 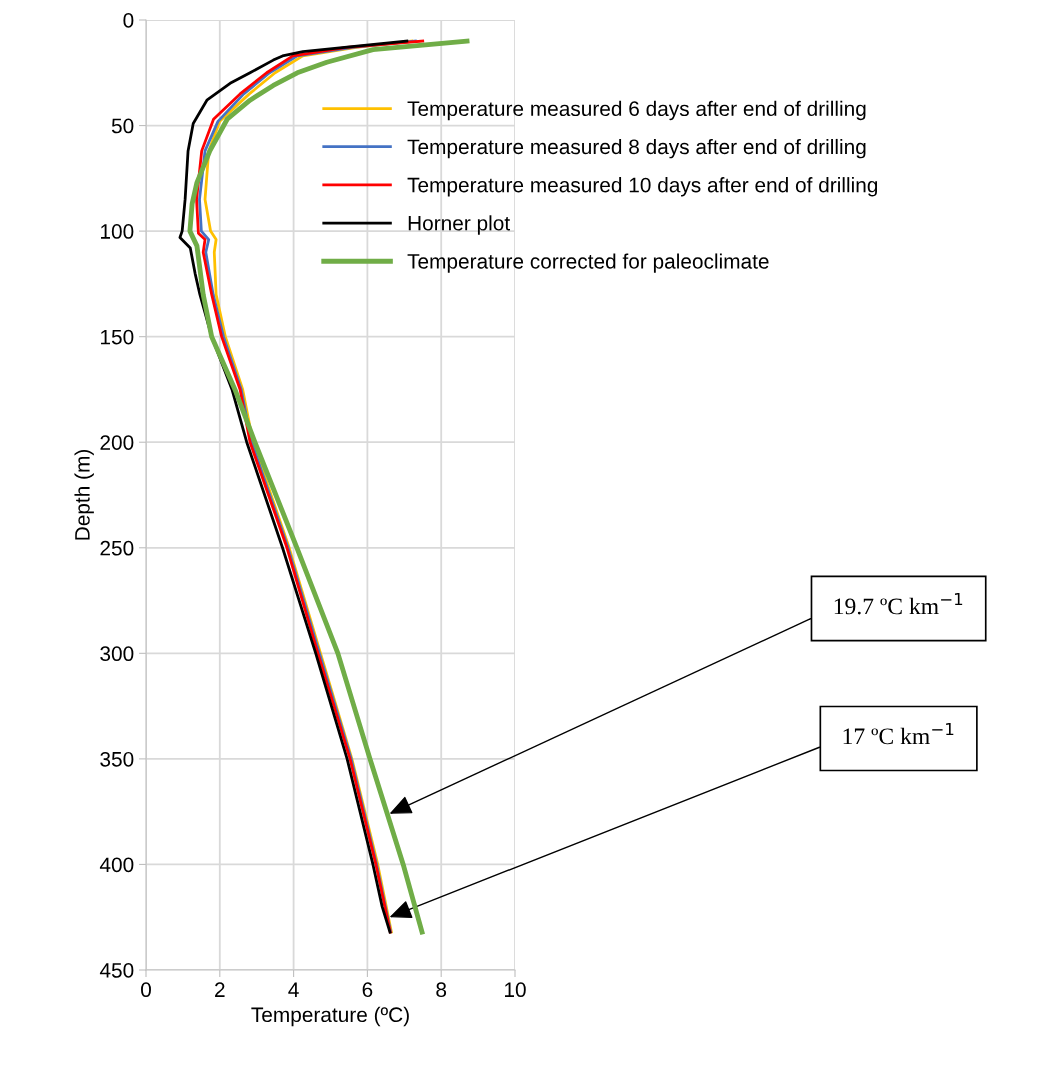 I want to click on y-tick-label: 250, so click(x=117, y=548).